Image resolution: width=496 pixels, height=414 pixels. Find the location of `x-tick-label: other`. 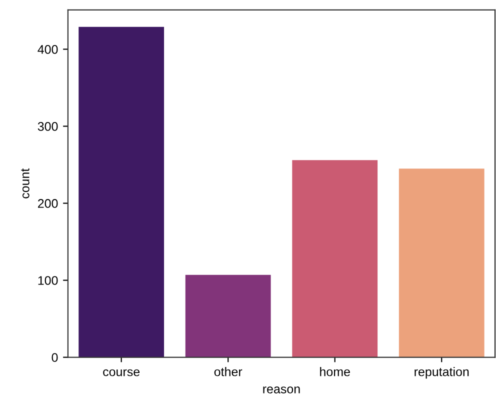

x-tick-label: other is located at coordinates (228, 371).